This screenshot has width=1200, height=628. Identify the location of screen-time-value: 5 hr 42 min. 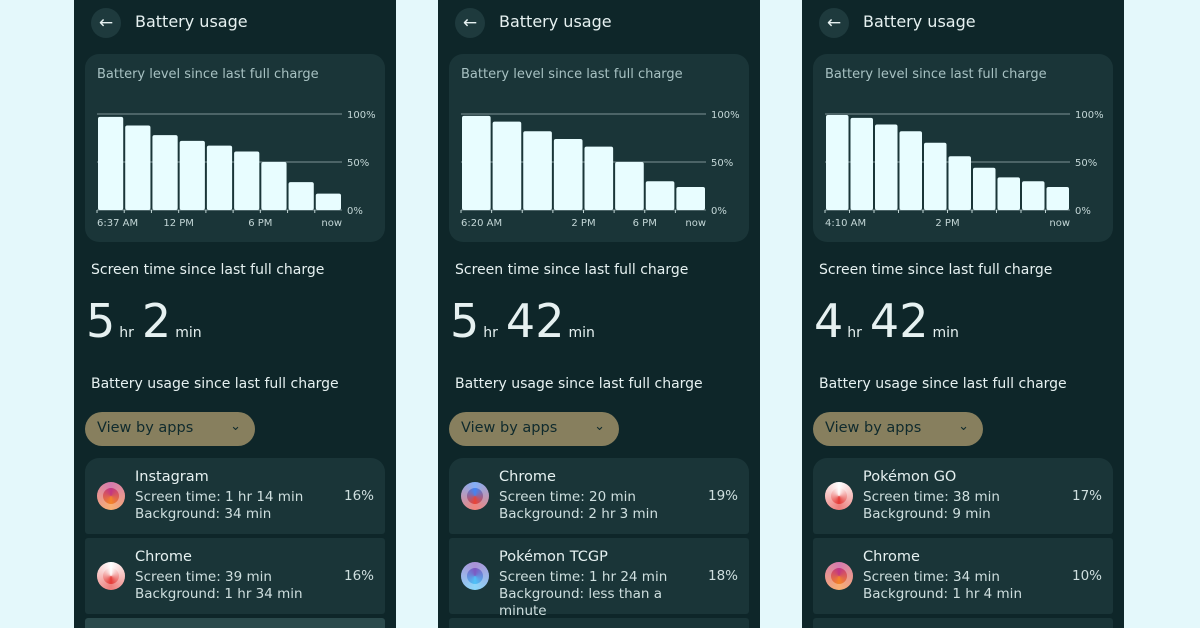
(522, 321).